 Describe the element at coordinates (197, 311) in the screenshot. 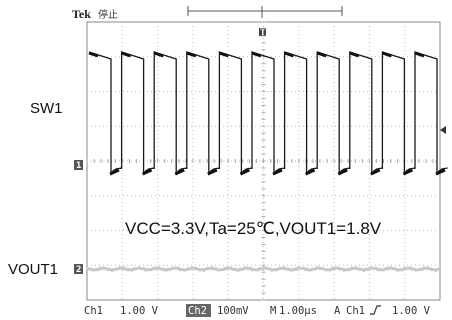

I see `ch2-readout-label: Ch2` at that location.